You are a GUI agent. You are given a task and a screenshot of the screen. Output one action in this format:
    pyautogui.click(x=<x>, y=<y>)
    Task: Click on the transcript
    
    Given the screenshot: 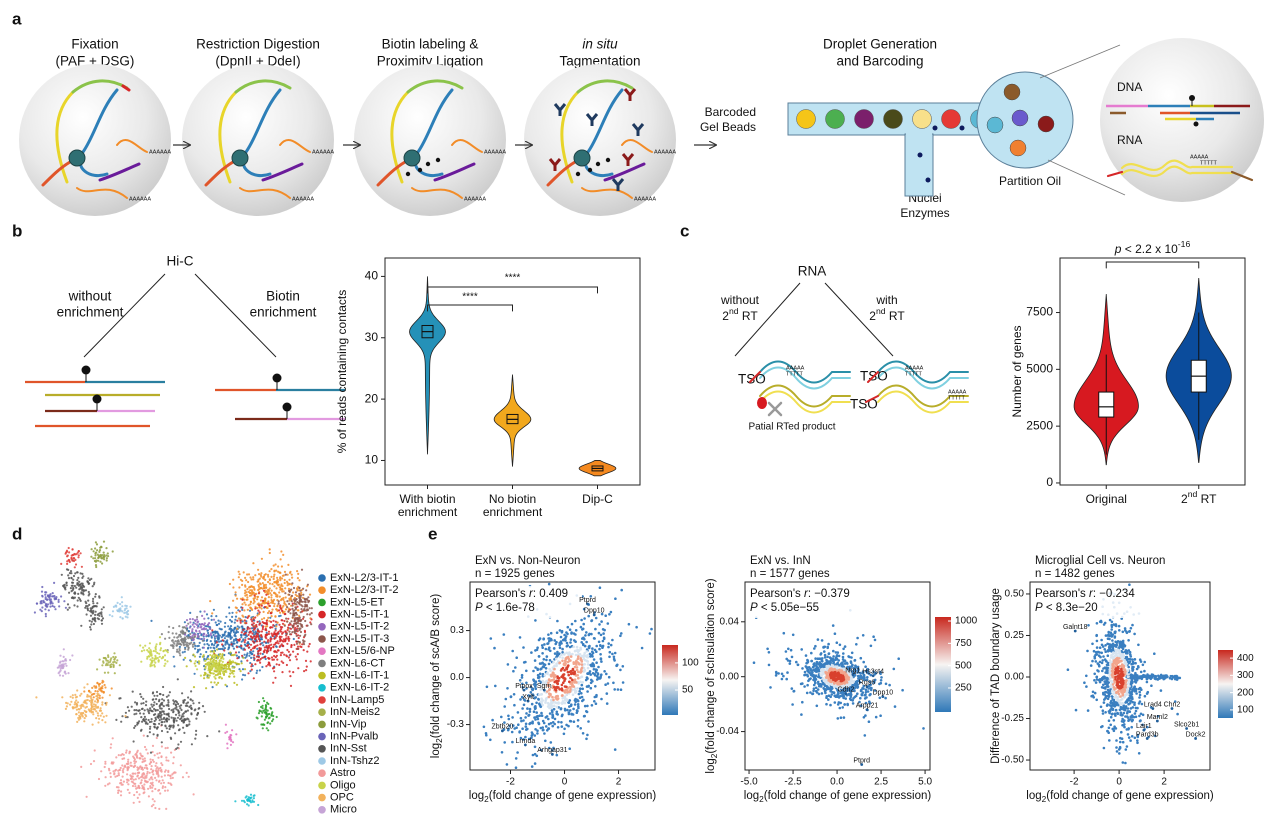 What is the action you would take?
    pyautogui.click(x=923, y=372)
    